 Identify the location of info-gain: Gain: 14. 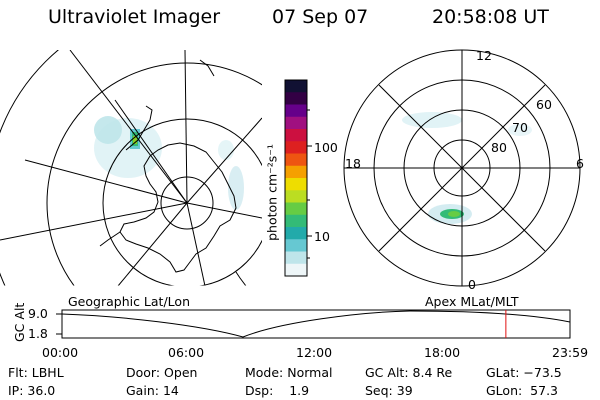
(152, 390).